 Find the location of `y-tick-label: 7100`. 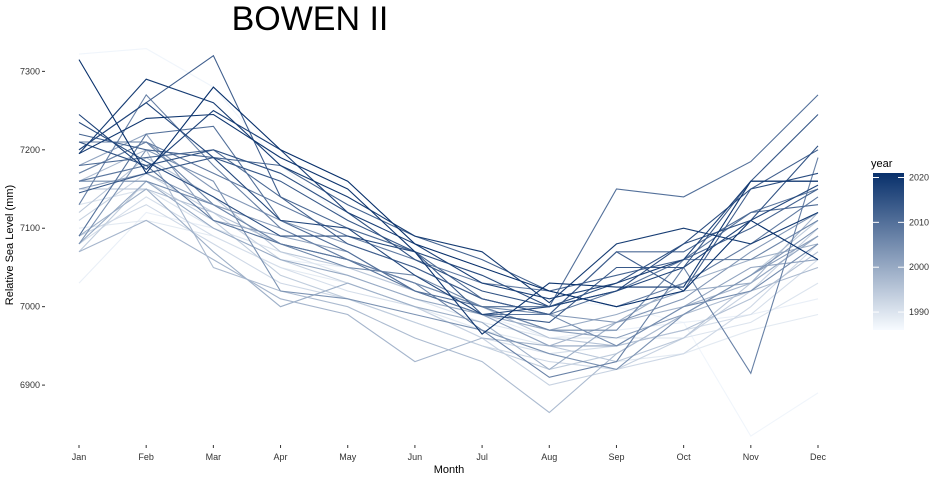

y-tick-label: 7100 is located at coordinates (30, 228).